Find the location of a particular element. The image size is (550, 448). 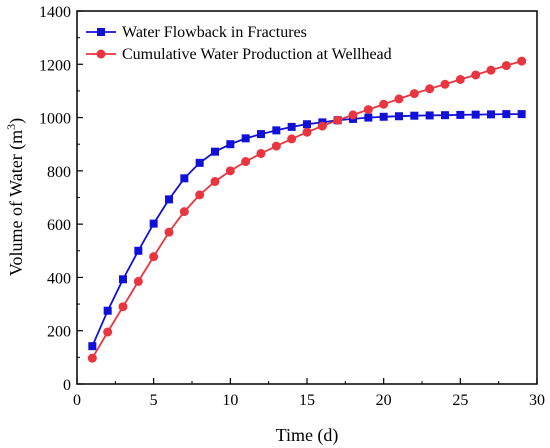

y-tick-label: 0 is located at coordinates (67, 385).